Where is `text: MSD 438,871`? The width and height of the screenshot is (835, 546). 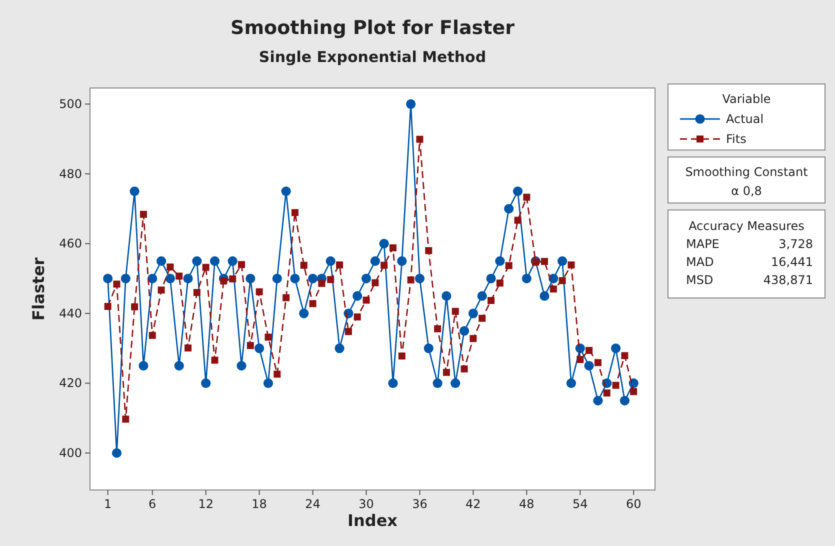
text: MSD 438,871 is located at coordinates (749, 280).